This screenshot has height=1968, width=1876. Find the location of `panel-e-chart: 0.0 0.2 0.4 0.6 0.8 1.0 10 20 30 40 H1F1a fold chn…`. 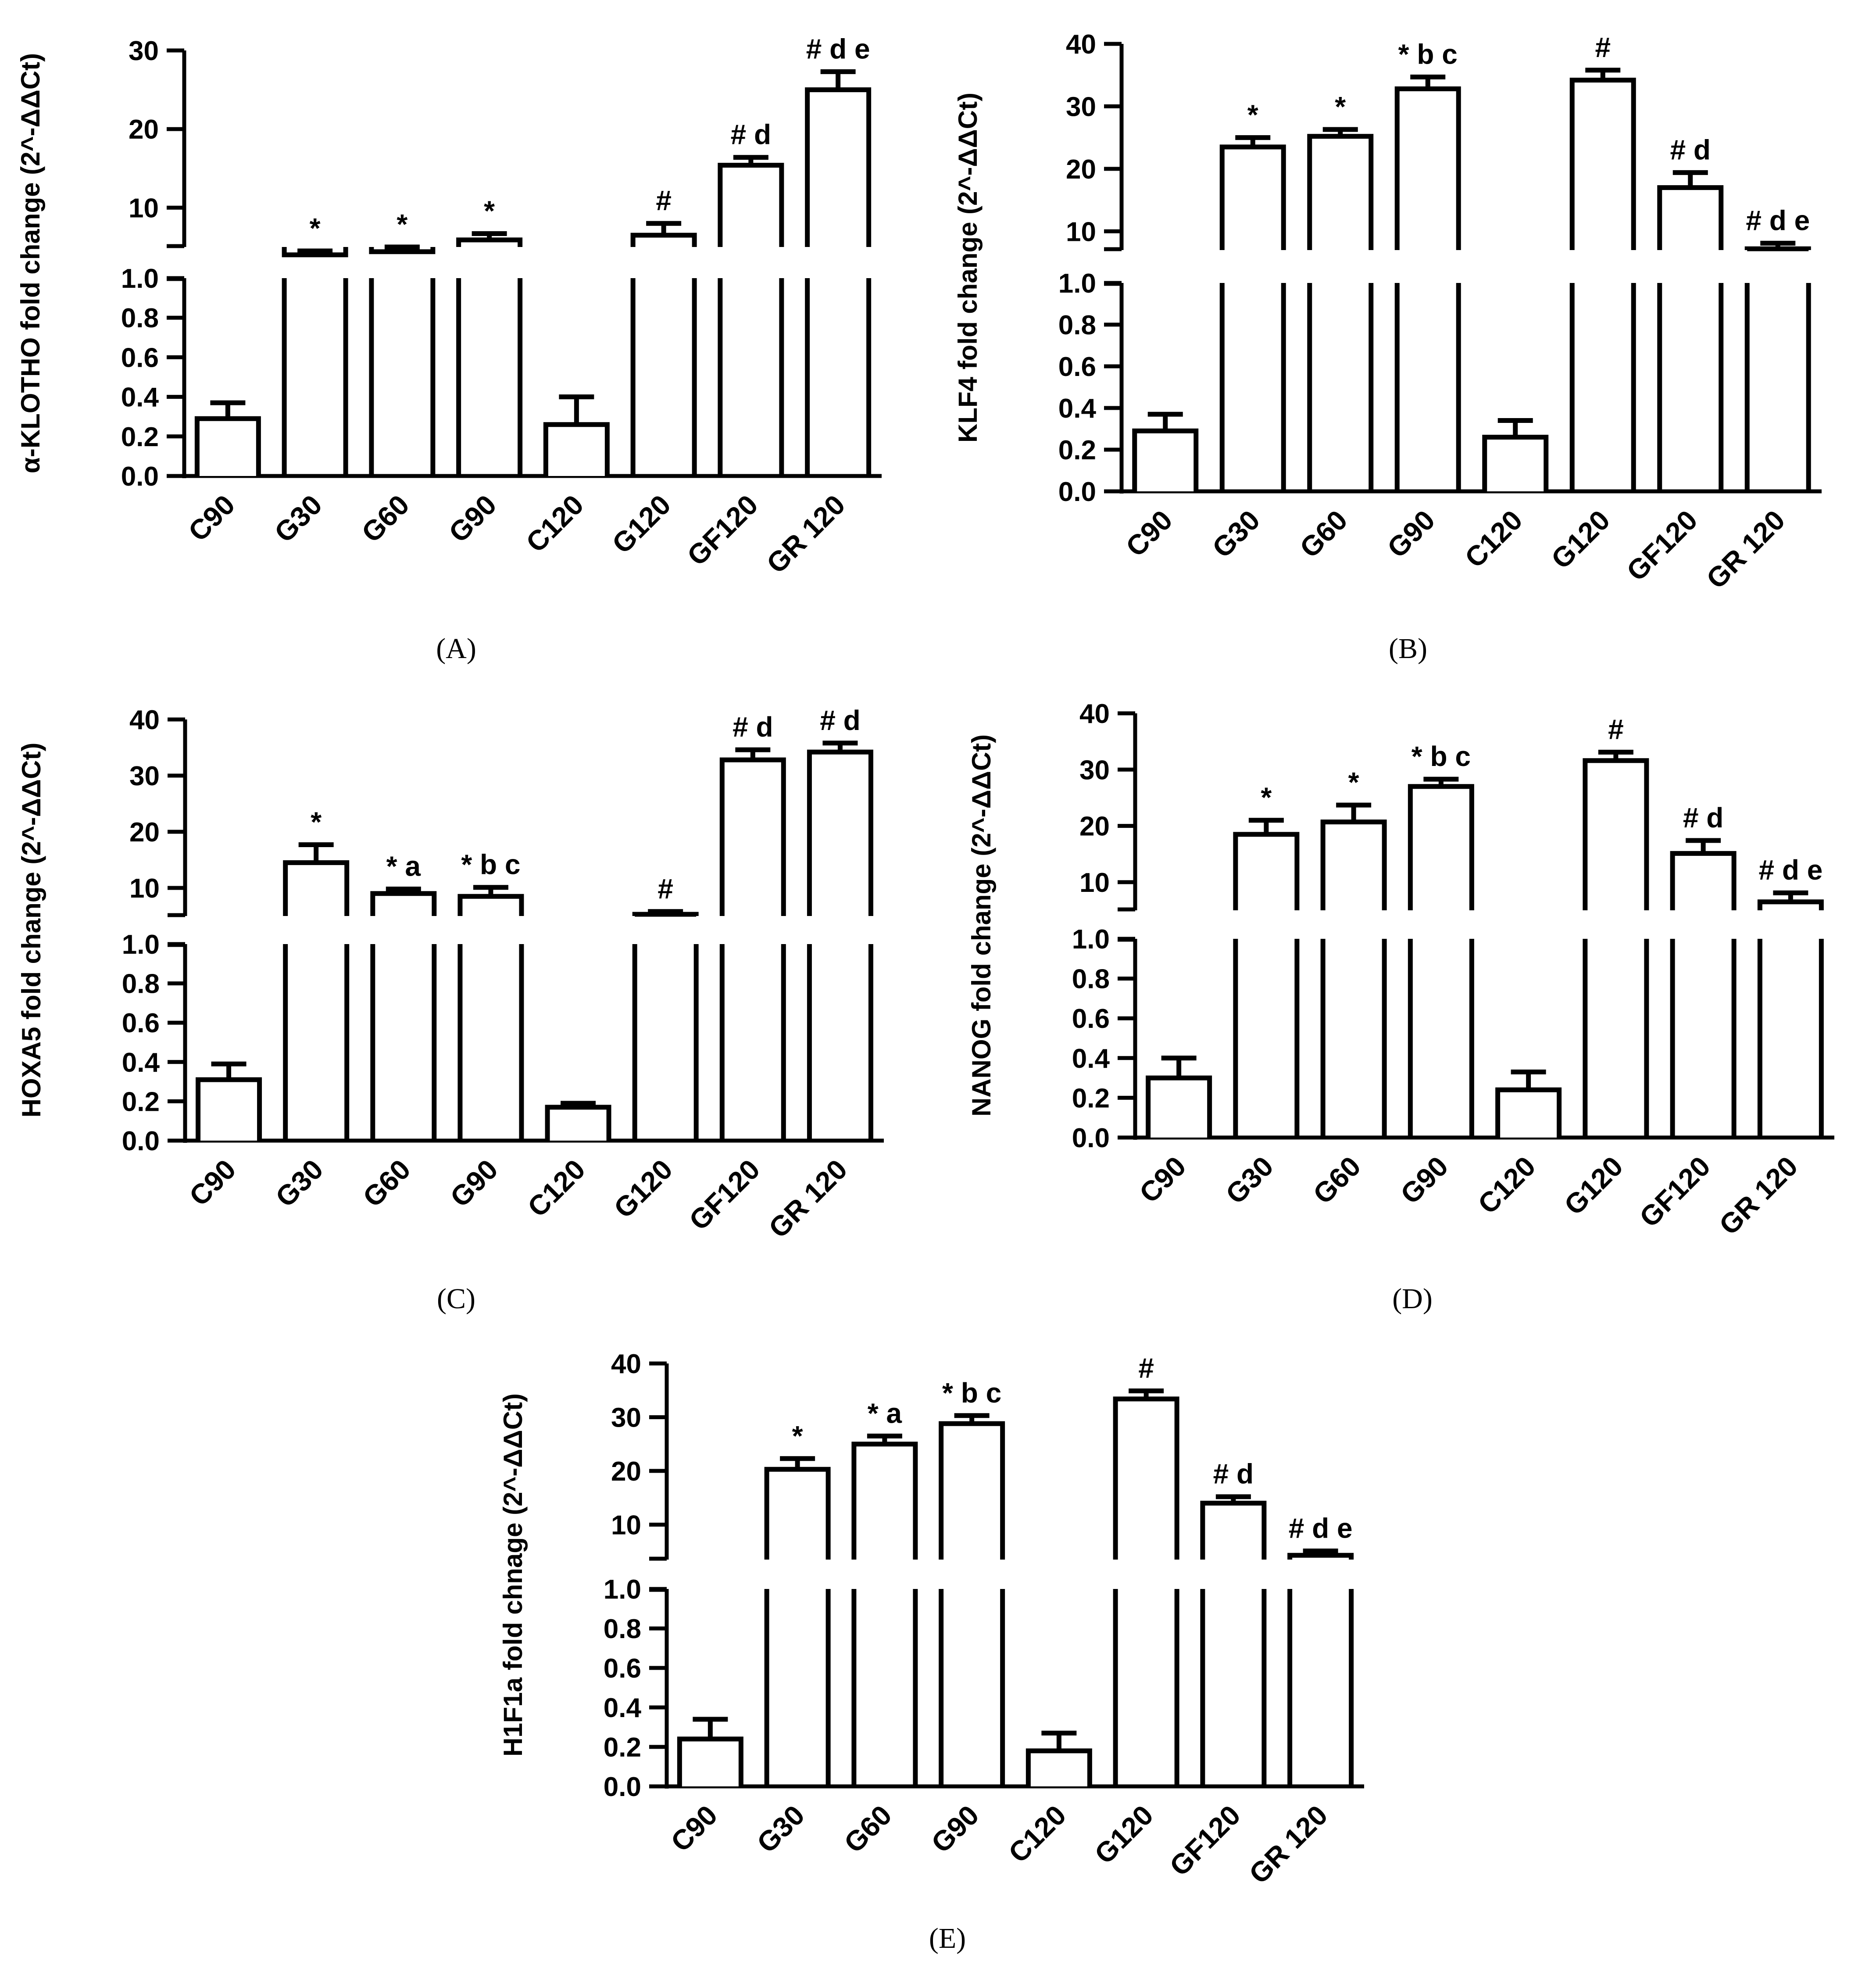

panel-e-chart: 0.0 0.2 0.4 0.6 0.8 1.0 10 20 30 40 H1F1a fold chn… is located at coordinates (931, 1651).